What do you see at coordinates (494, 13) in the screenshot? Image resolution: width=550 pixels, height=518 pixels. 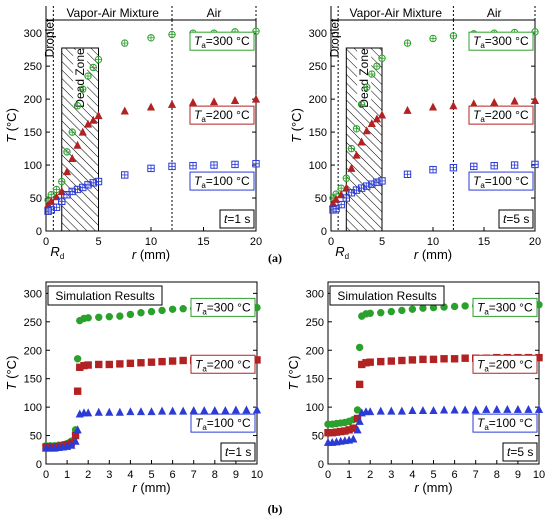 I see `region-air: Air` at bounding box center [494, 13].